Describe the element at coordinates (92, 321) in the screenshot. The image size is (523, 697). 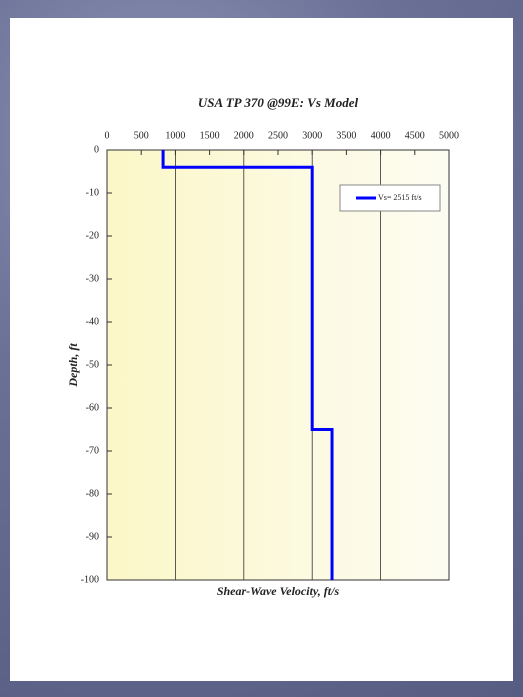
I see `y-tick-label: -40` at that location.